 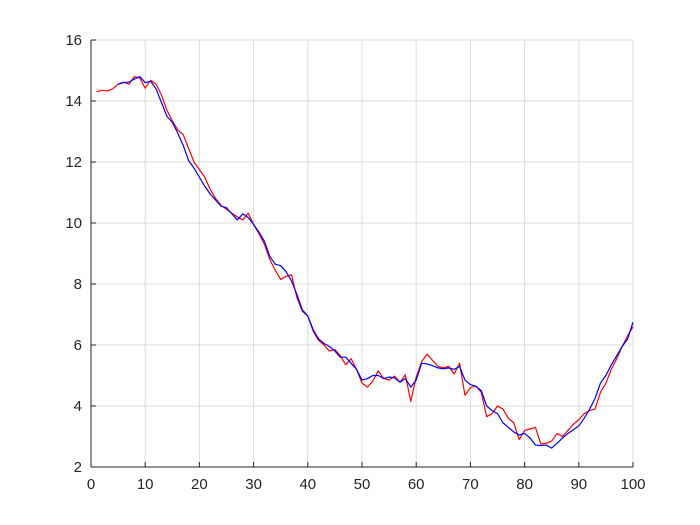 I want to click on x-tick-label: 60, so click(x=416, y=484).